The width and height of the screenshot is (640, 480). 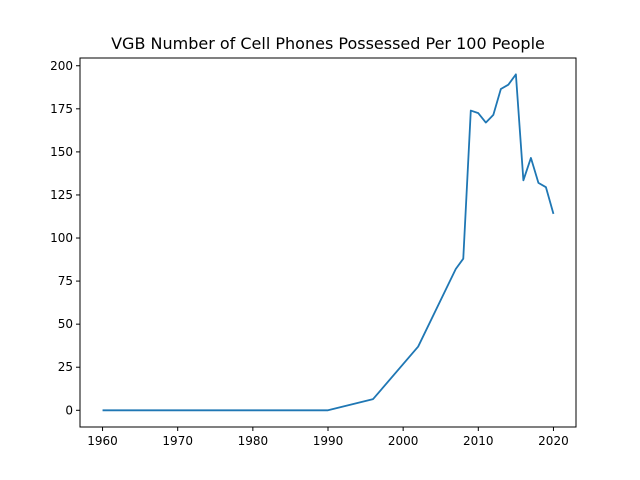 What do you see at coordinates (65, 281) in the screenshot?
I see `y-tick-label: 75` at bounding box center [65, 281].